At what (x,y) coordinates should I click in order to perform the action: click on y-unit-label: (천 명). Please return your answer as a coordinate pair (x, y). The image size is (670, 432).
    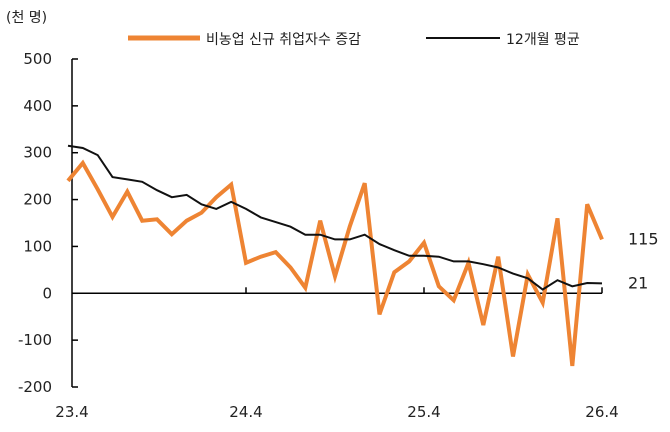
    Looking at the image, I should click on (26, 18).